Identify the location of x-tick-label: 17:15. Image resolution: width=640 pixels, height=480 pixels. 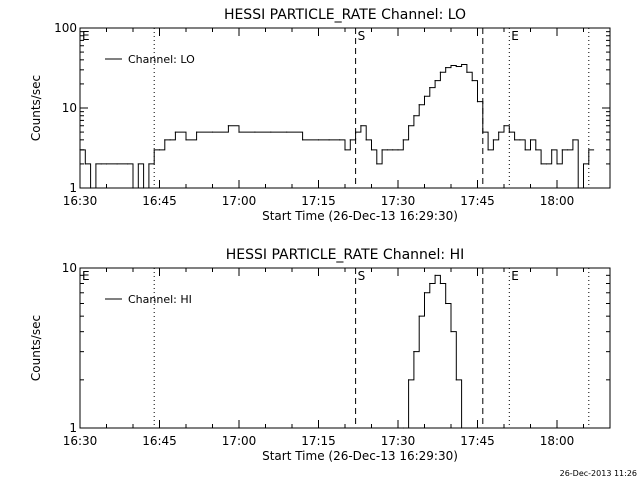
(318, 201).